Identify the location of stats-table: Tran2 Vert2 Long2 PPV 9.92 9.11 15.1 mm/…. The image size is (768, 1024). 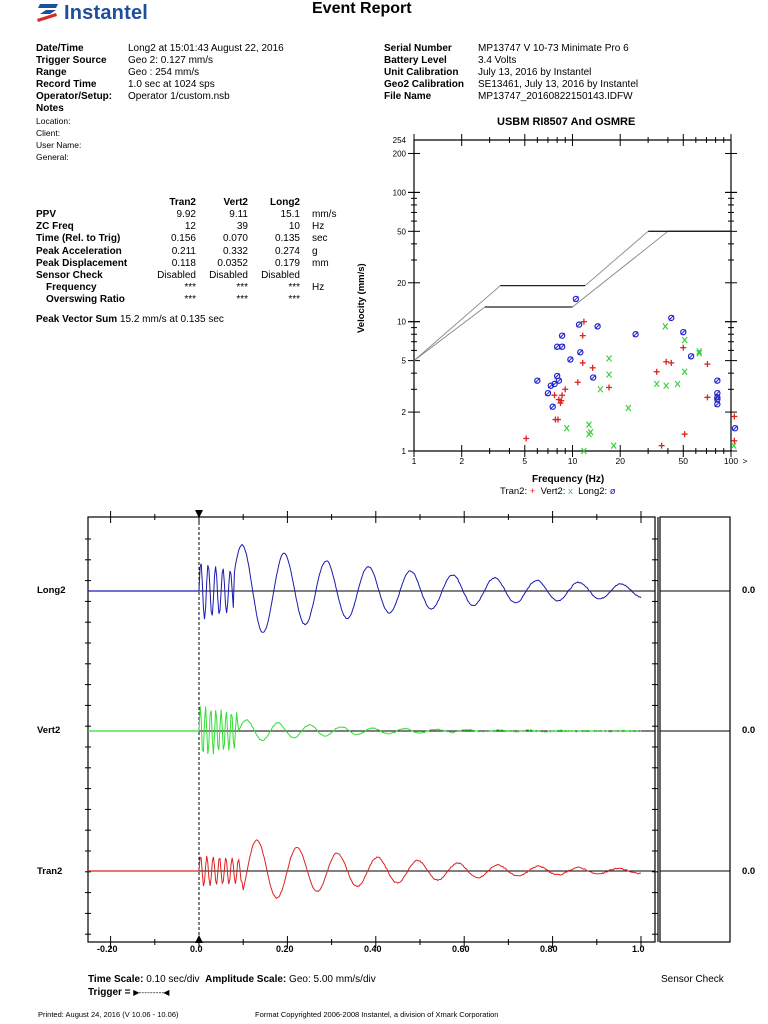
(188, 252).